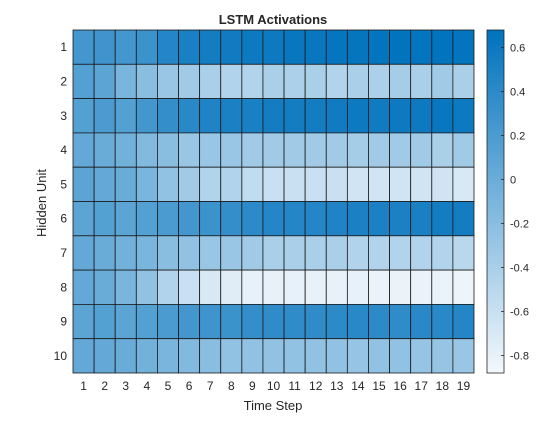 This screenshot has height=425, width=560. Describe the element at coordinates (517, 137) in the screenshot. I see `colorbar-tick-label: 0.2` at that location.